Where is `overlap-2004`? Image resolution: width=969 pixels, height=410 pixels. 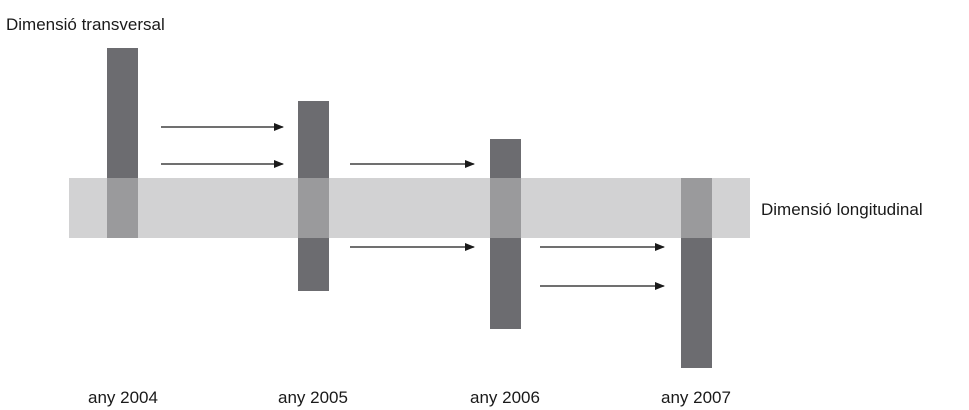
overlap-2004 is located at coordinates (122, 208).